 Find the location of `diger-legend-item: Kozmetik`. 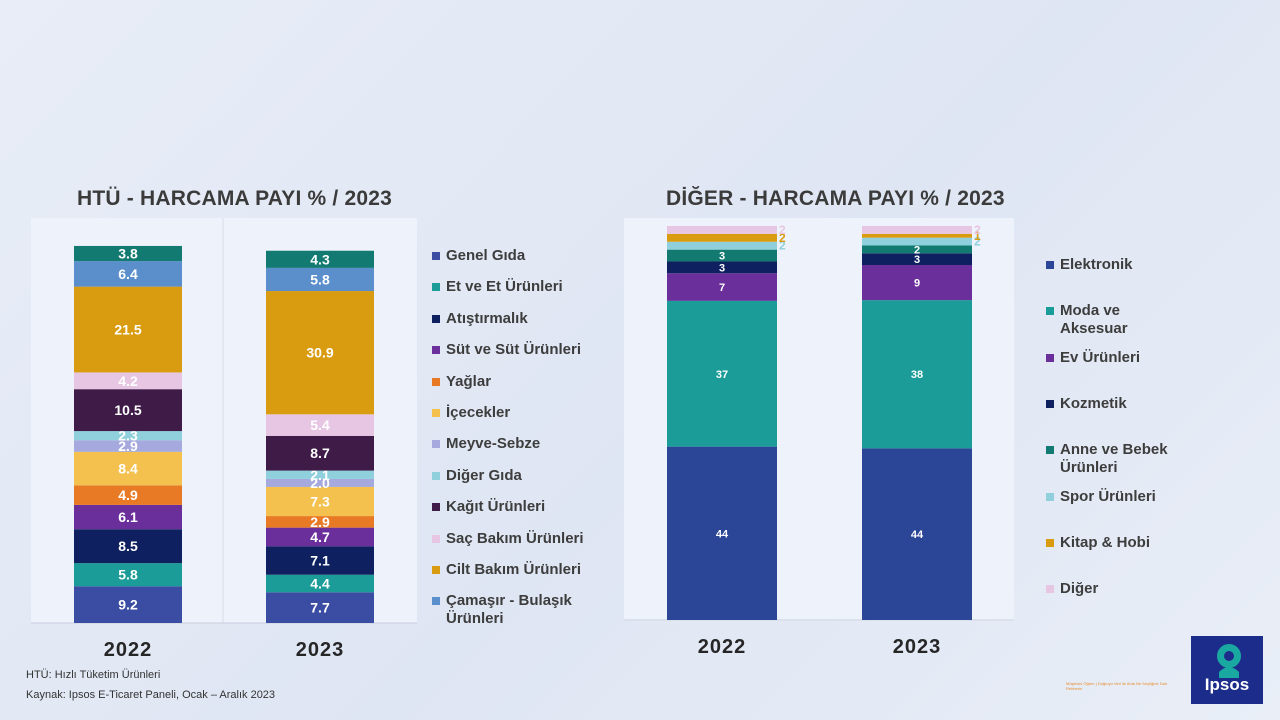

diger-legend-item: Kozmetik is located at coordinates (1118, 404).